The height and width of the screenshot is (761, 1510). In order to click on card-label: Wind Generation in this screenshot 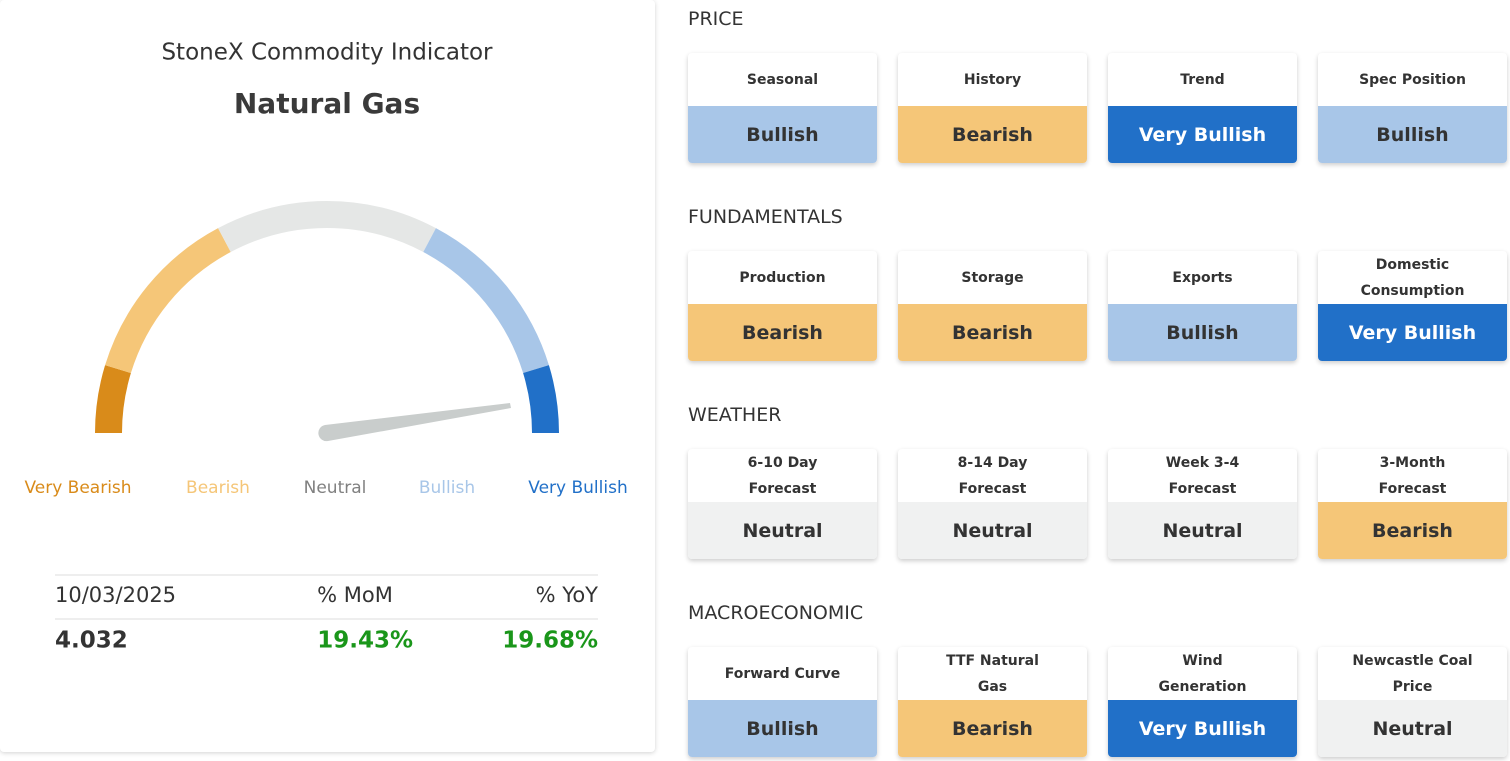, I will do `click(1202, 673)`.